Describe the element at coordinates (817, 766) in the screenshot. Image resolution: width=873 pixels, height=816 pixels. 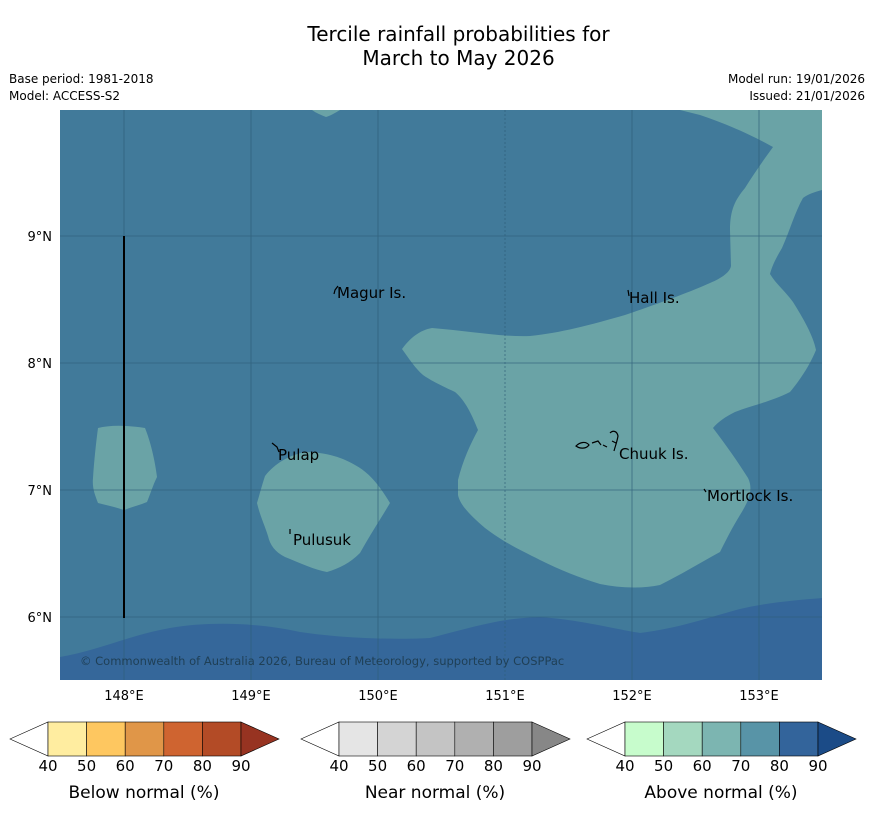
I see `legend-above-tick-90: 90` at that location.